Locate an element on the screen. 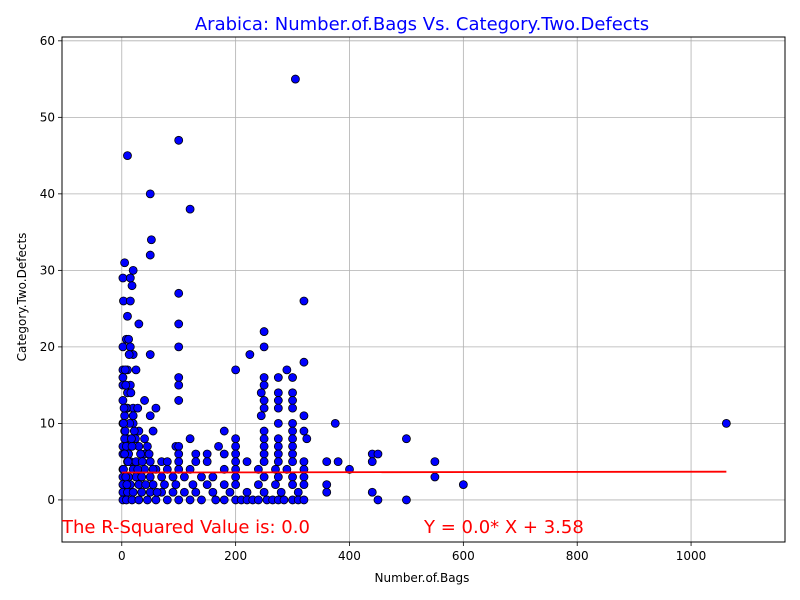 This screenshot has height=600, width=800. x-tick-label: 400 is located at coordinates (349, 556).